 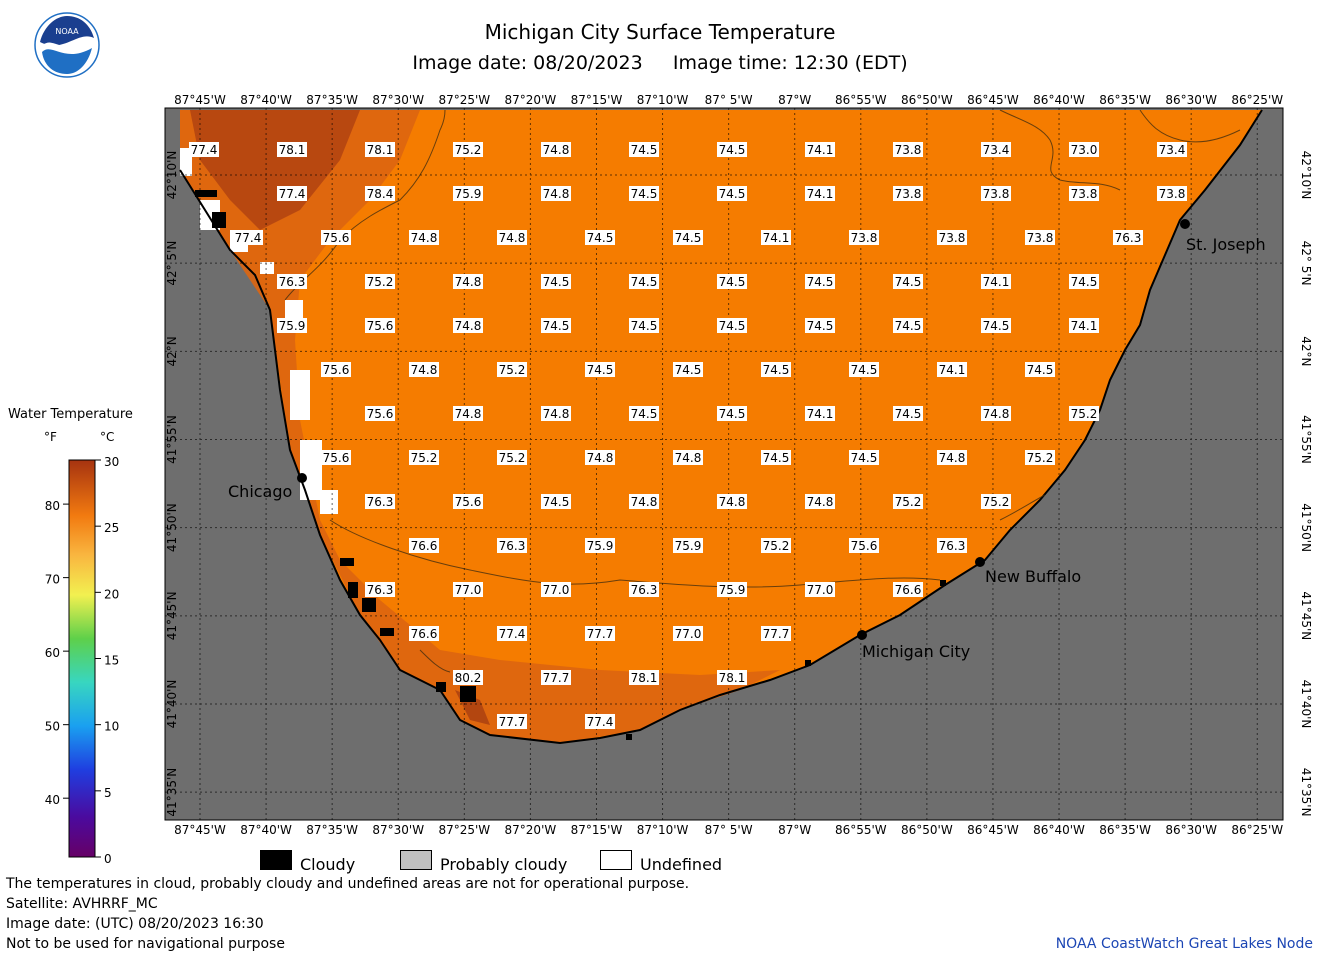 I want to click on unit-celsius: °C, so click(x=107, y=437).